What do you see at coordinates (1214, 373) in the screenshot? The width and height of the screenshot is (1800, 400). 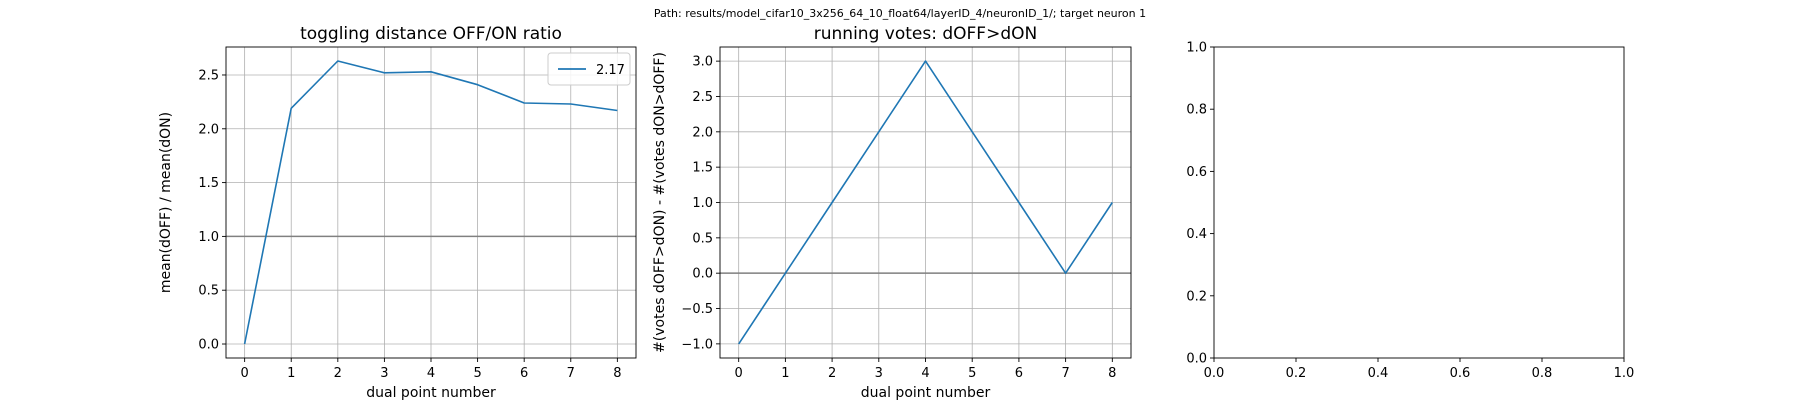 I see `x-tick-label-0: 0.0` at bounding box center [1214, 373].